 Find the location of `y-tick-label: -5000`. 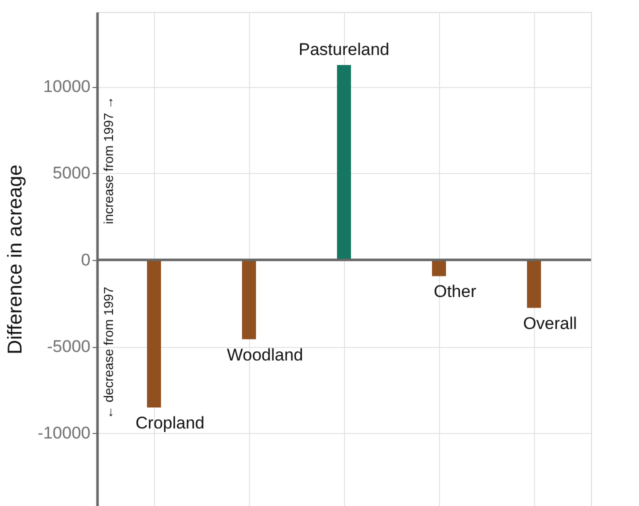

y-tick-label: -5000 is located at coordinates (68, 346).